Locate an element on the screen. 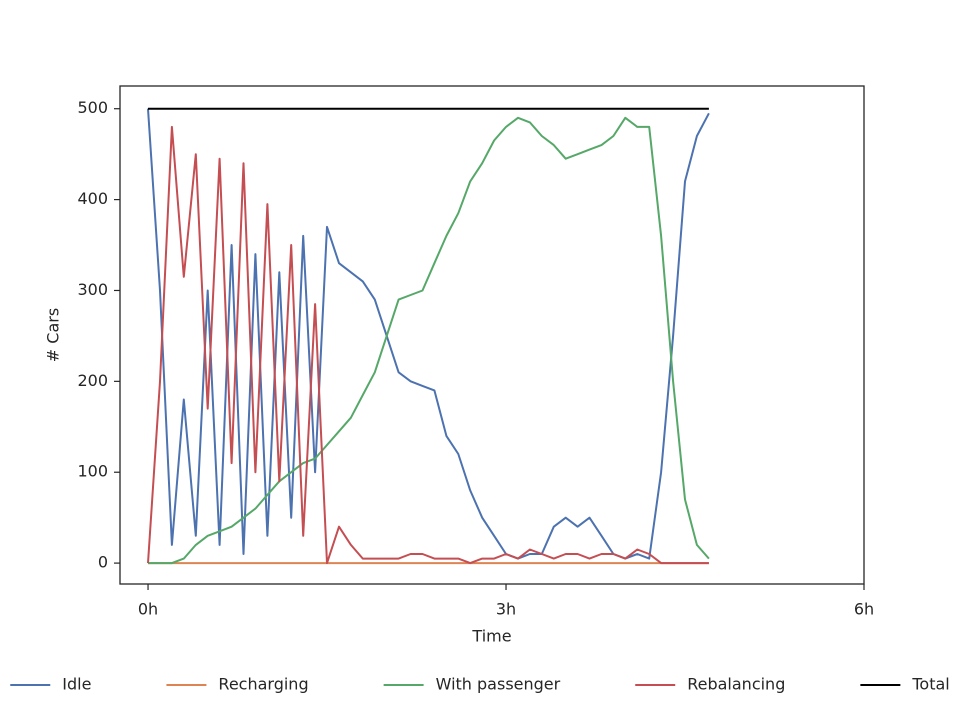  x-tick-label: 3h is located at coordinates (506, 609).